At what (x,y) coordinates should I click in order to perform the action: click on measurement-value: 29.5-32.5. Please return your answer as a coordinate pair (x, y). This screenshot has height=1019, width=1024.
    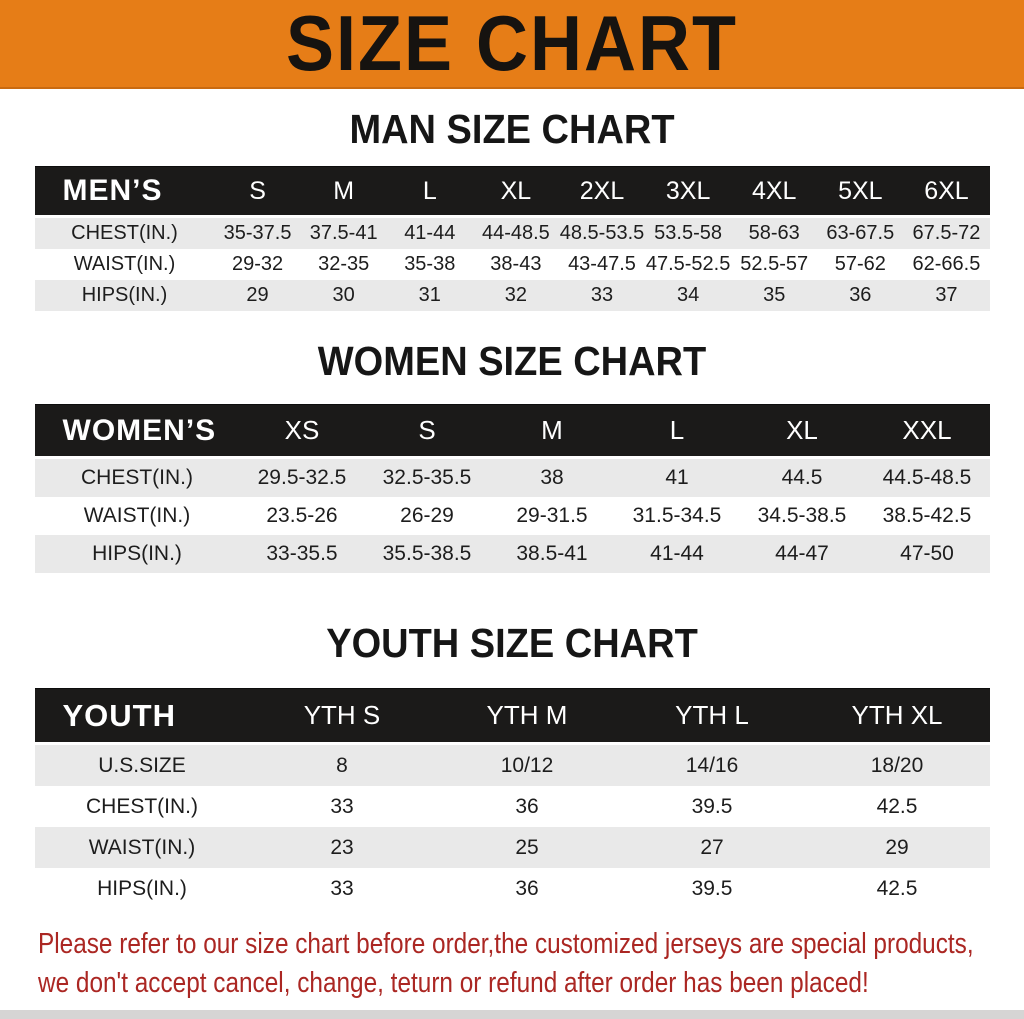
    Looking at the image, I should click on (302, 478).